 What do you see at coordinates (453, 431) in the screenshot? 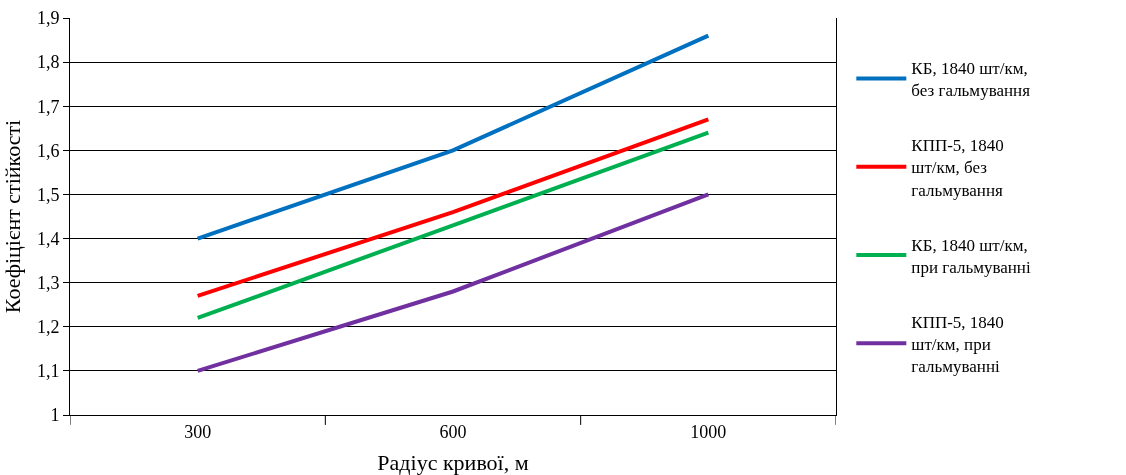
I see `x-tick-label: 600` at bounding box center [453, 431].